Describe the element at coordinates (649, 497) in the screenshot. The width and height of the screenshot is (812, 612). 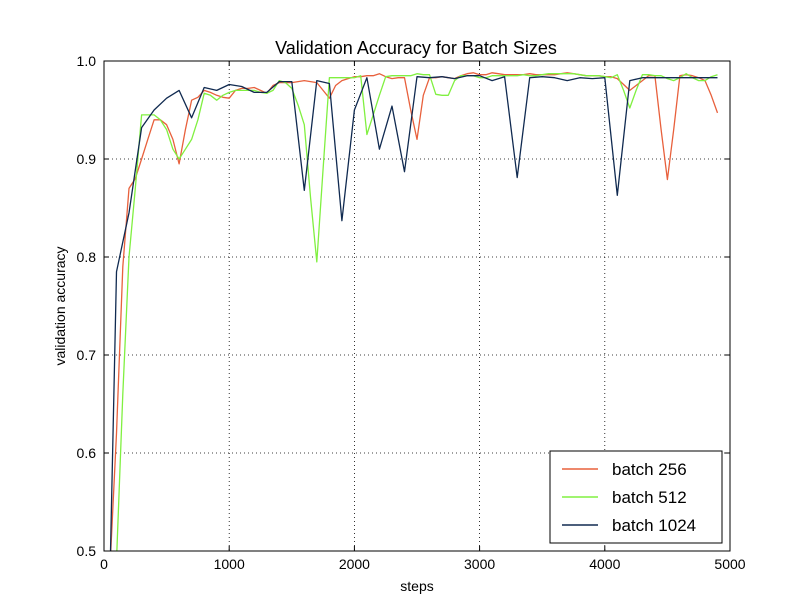
I see `legend-label: batch 512` at that location.